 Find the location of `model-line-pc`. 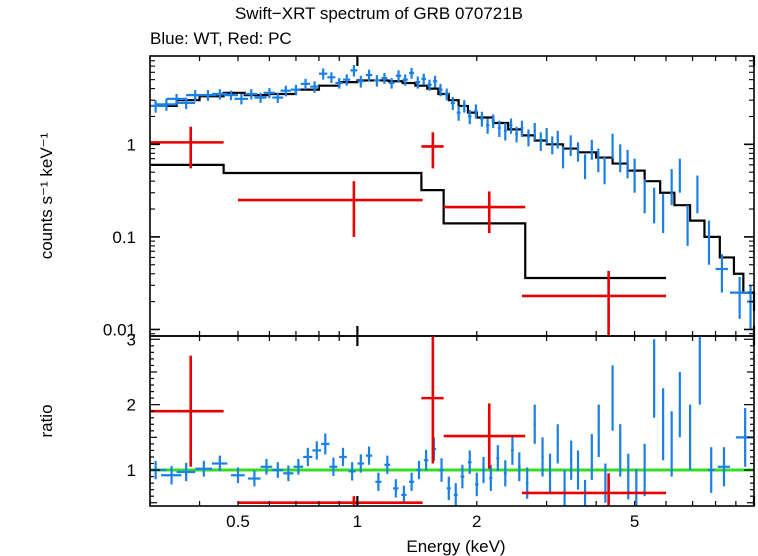

model-line-pc is located at coordinates (408, 221).